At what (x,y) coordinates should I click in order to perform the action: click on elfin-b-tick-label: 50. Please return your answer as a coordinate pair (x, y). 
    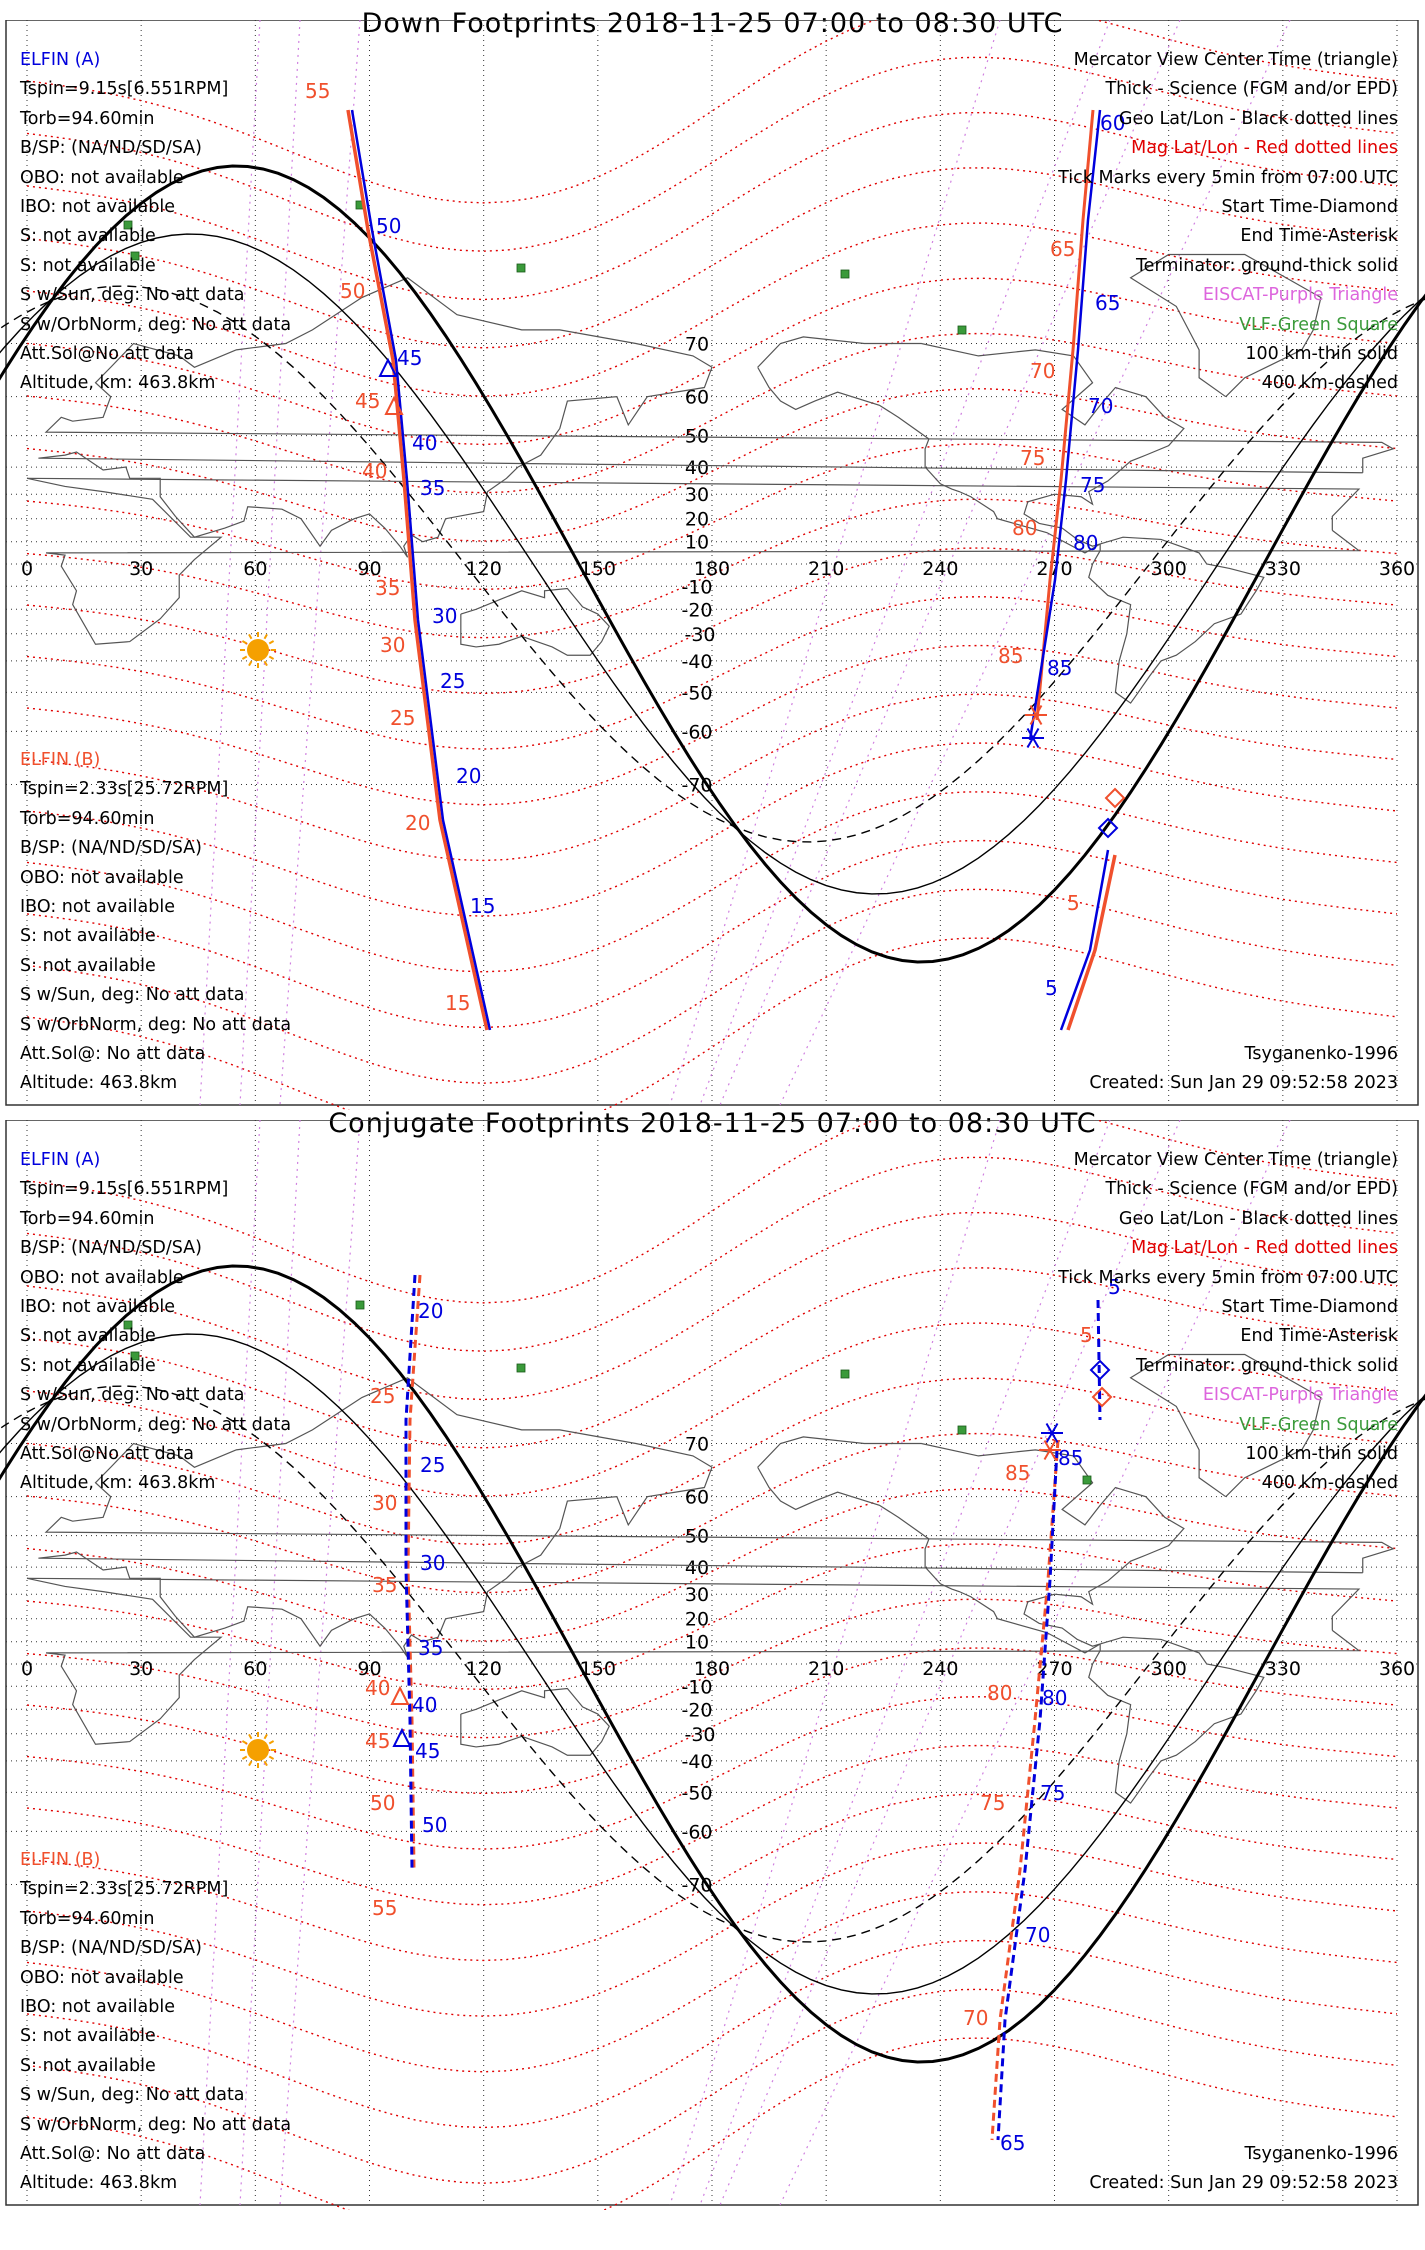
    Looking at the image, I should click on (352, 291).